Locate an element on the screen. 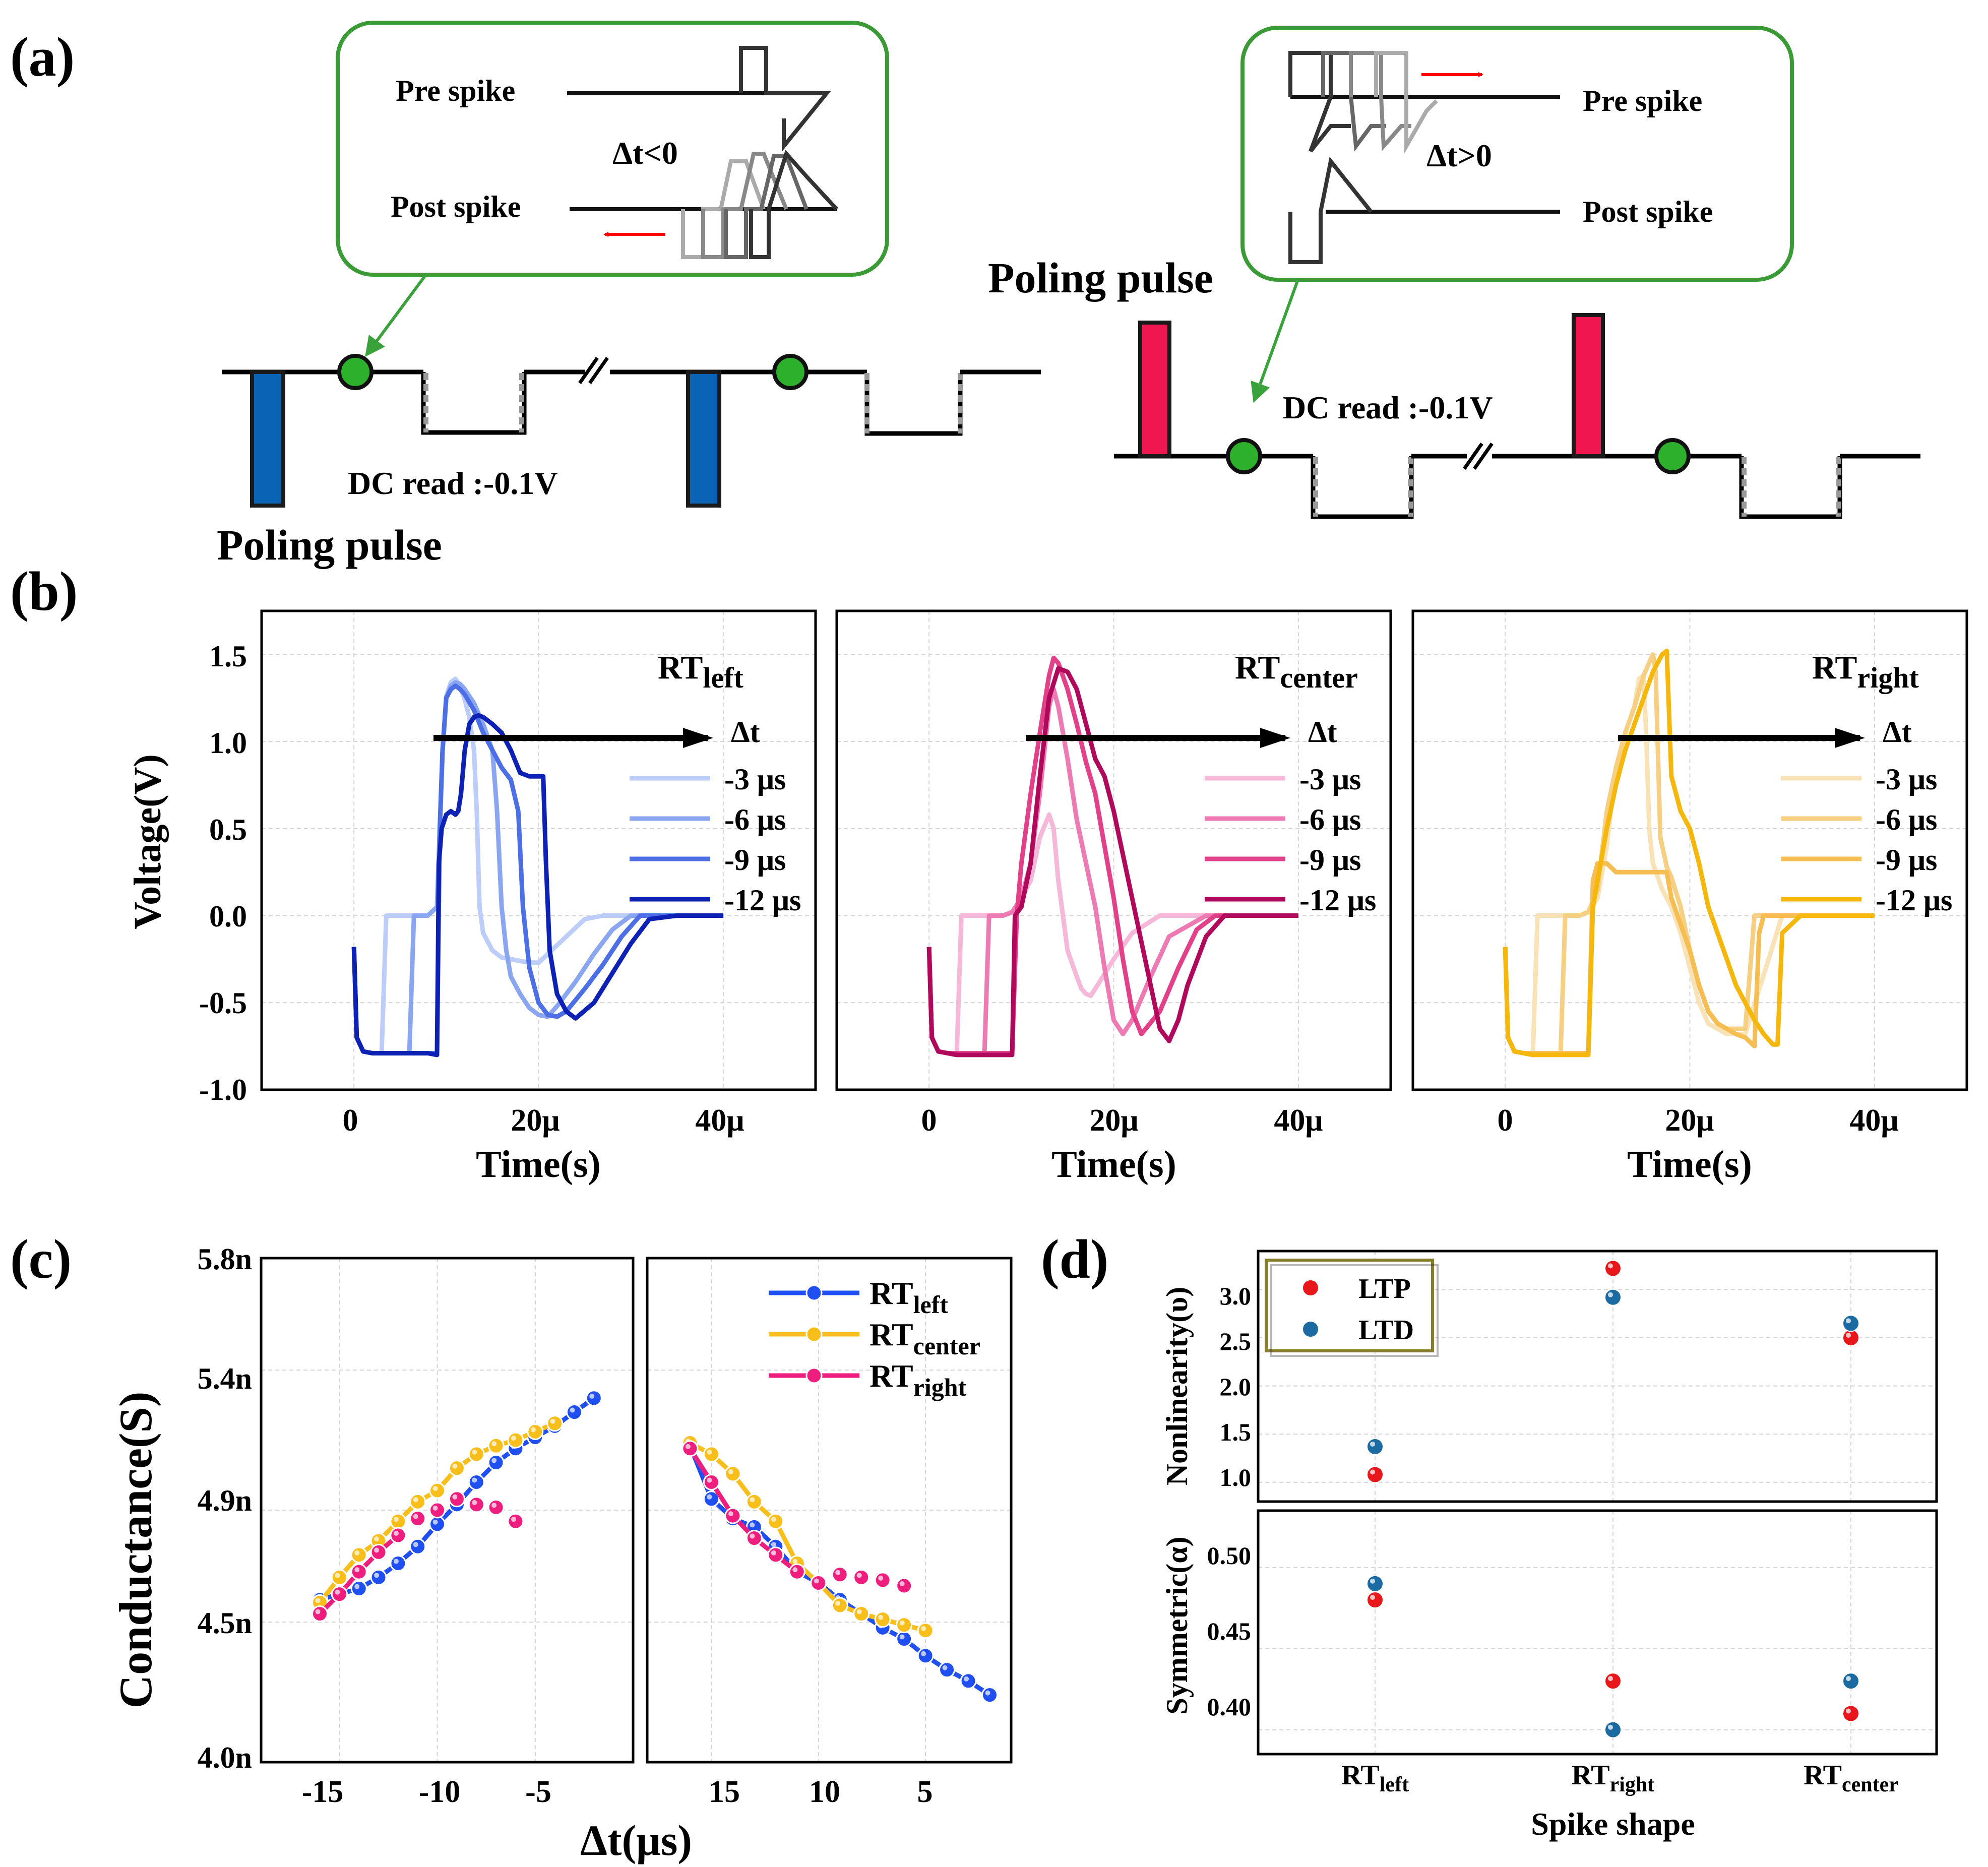 The image size is (1988, 1867). b-xtick: 20μ is located at coordinates (1689, 1120).